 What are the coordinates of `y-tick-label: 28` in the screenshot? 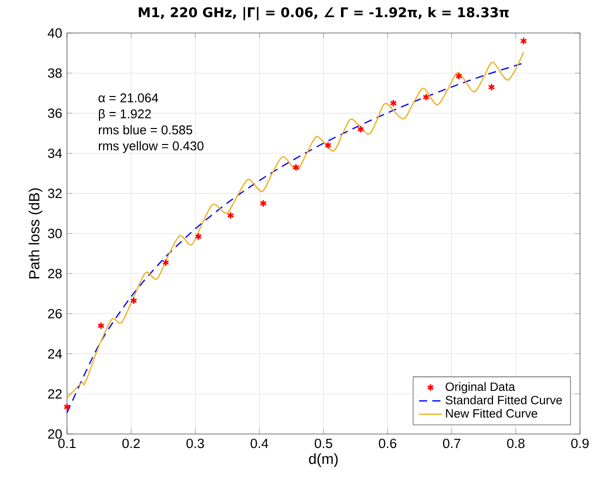 It's located at (55, 273).